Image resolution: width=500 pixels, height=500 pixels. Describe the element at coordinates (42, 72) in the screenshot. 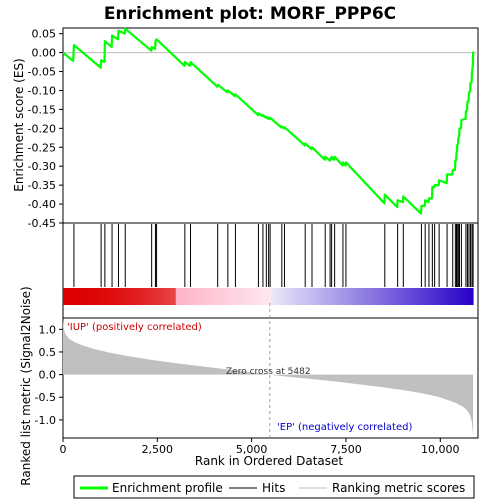

I see `es-y-tick-label: -0.05` at that location.